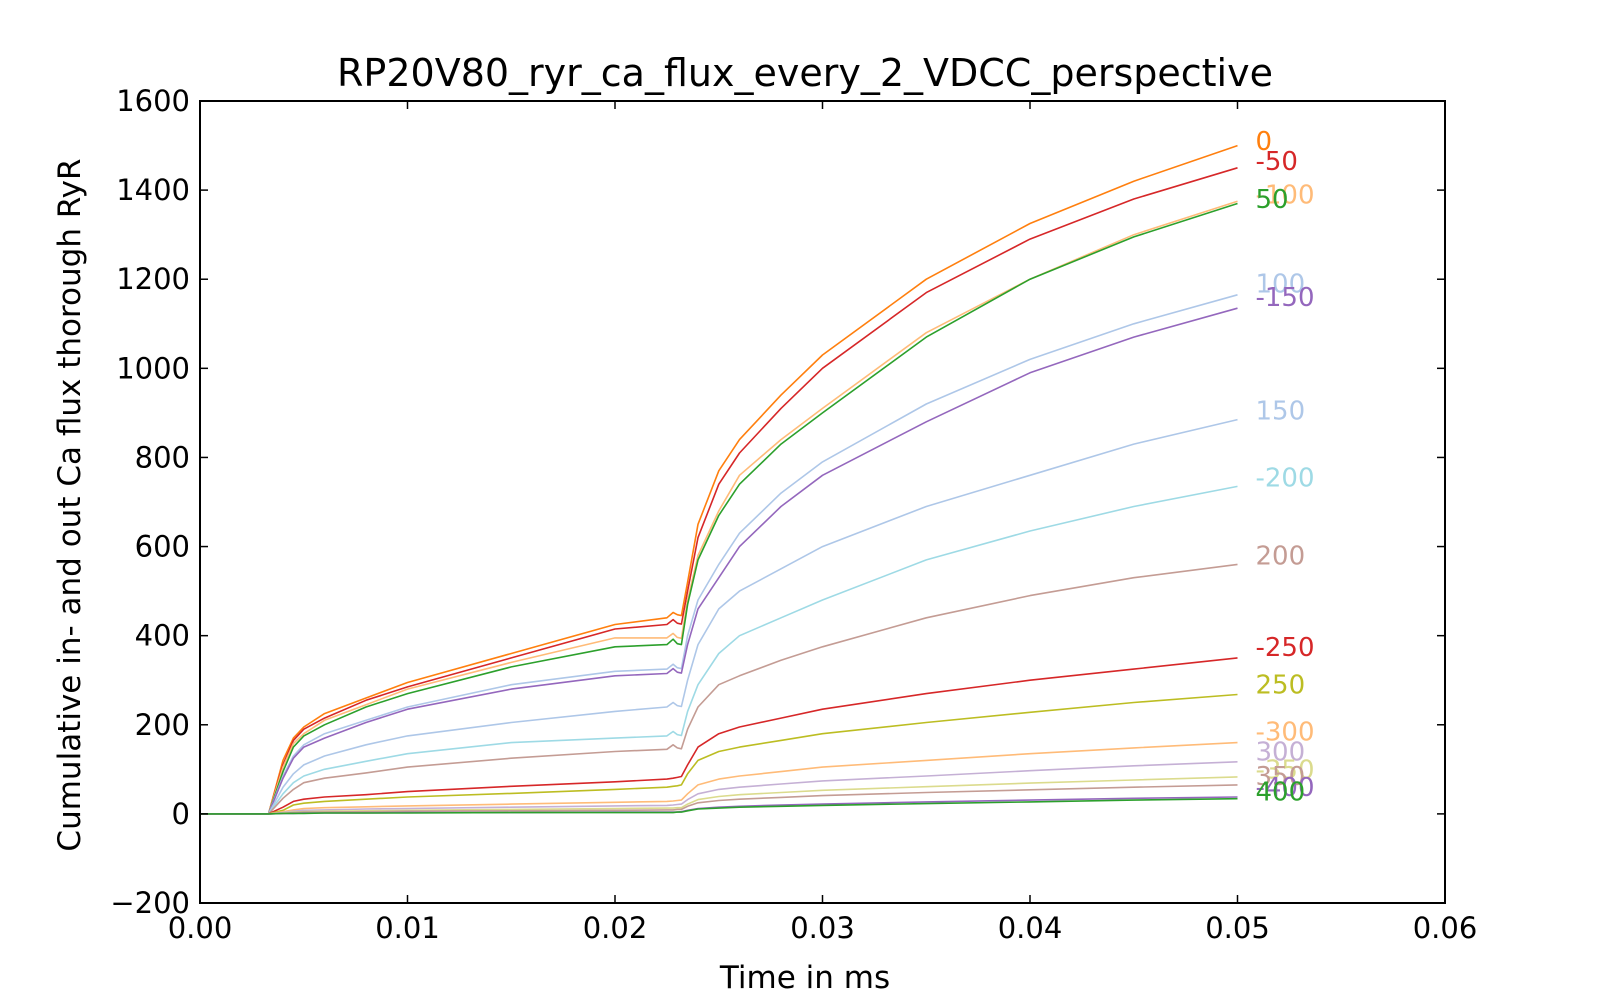 This screenshot has width=1600, height=1000. Describe the element at coordinates (1281, 285) in the screenshot. I see `series-label-4: 100` at that location.